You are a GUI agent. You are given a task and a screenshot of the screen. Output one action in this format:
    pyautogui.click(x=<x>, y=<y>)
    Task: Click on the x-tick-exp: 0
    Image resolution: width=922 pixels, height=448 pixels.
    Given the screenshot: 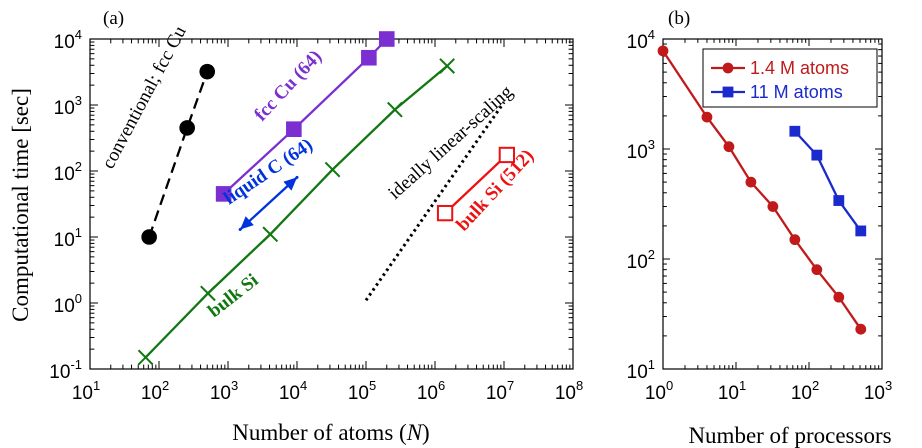 What is the action you would take?
    pyautogui.click(x=669, y=385)
    